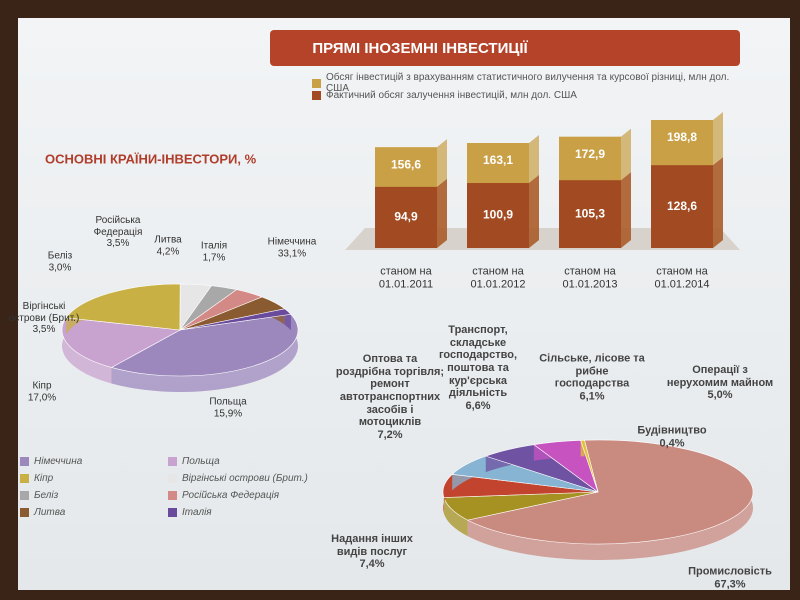  Describe the element at coordinates (682, 277) in the screenshot. I see `x-tick-label: станом на 01.01.2014` at that location.